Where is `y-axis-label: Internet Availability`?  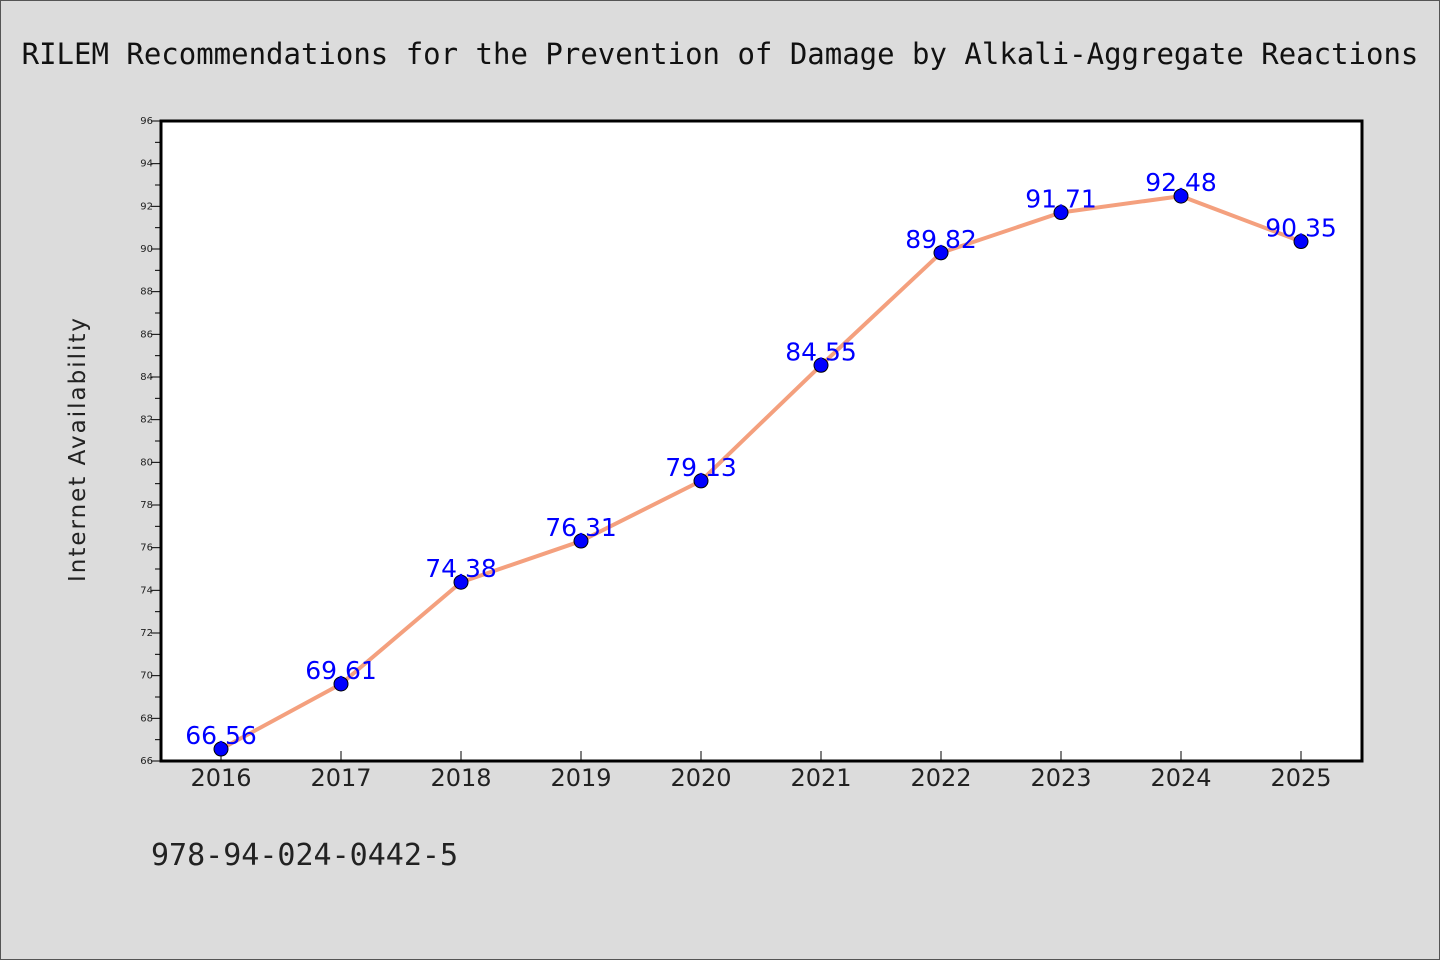
y-axis-label: Internet Availability is located at coordinates (78, 449).